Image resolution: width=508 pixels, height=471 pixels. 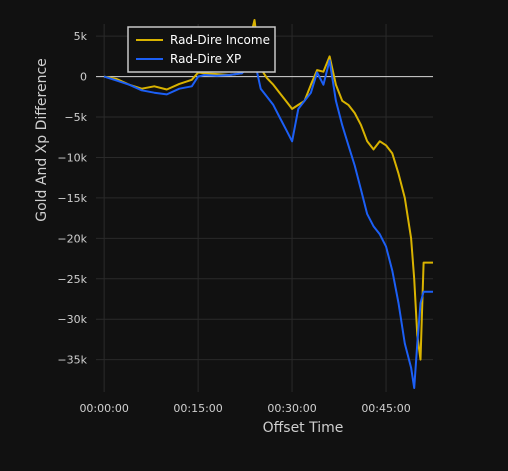 I want to click on legend-box, so click(x=201, y=49).